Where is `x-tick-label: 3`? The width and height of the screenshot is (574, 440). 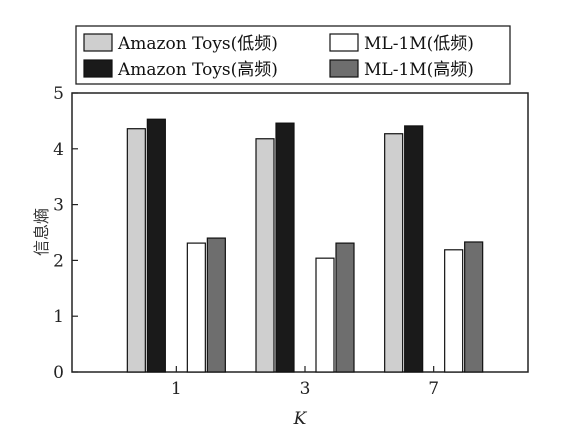 x-tick-label: 3 is located at coordinates (305, 389).